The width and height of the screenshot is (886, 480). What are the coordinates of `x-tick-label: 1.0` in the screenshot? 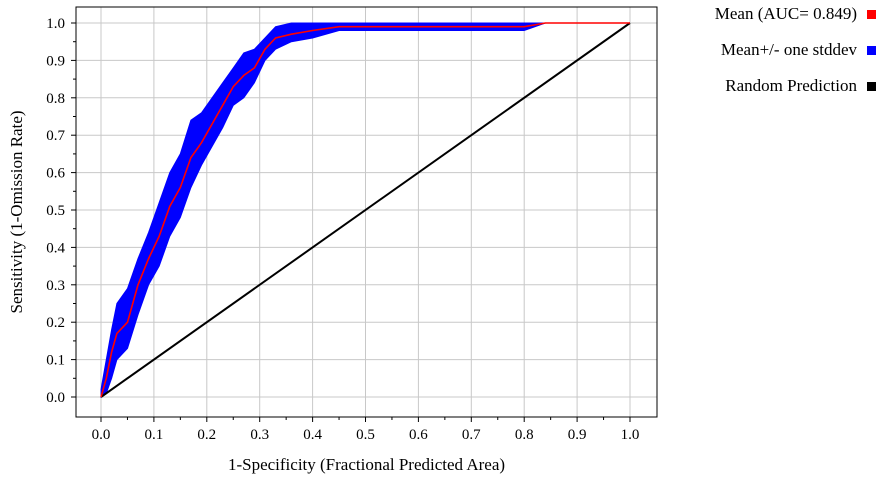 It's located at (630, 435).